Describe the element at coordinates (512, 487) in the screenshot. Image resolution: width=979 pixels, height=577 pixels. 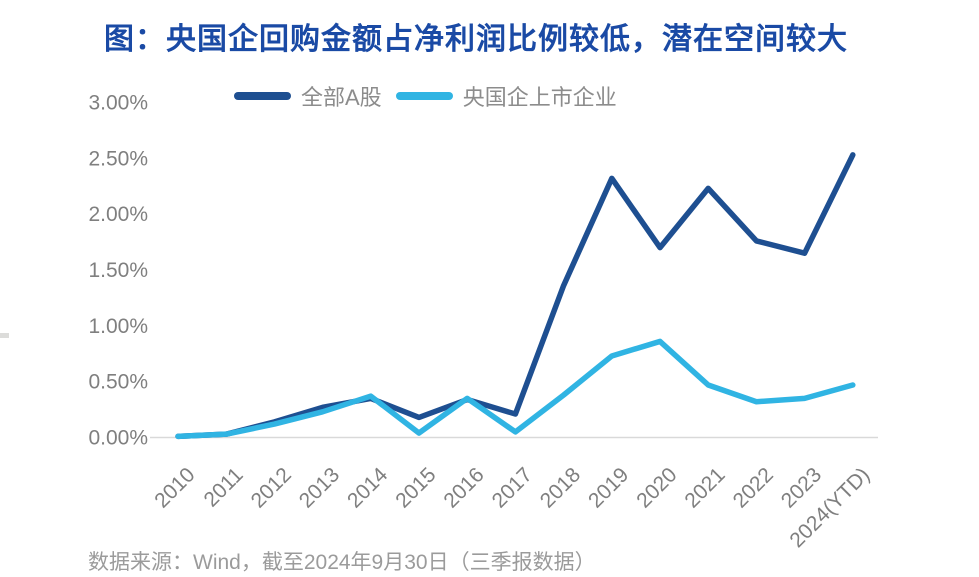
I see `x-axis-tick-label: 2017` at that location.